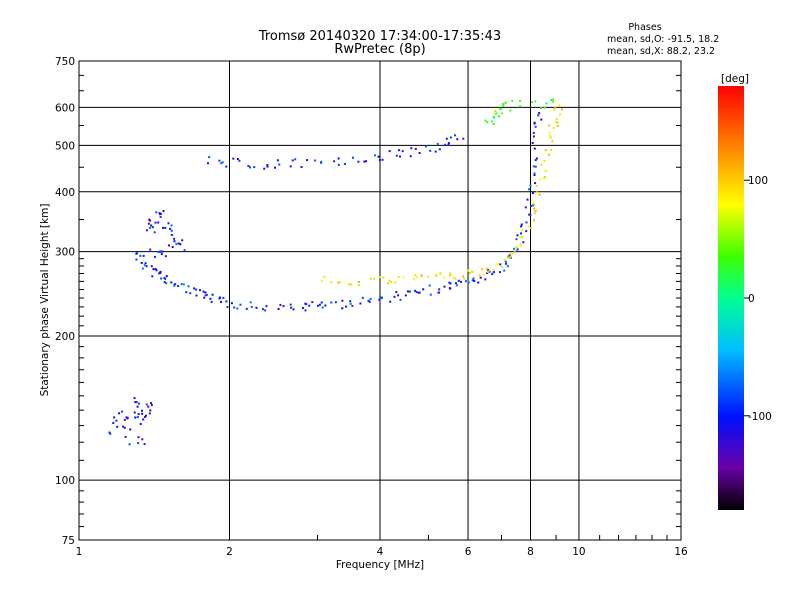 This screenshot has height=600, width=800. Describe the element at coordinates (644, 27) in the screenshot. I see `legend-title: Phases` at that location.